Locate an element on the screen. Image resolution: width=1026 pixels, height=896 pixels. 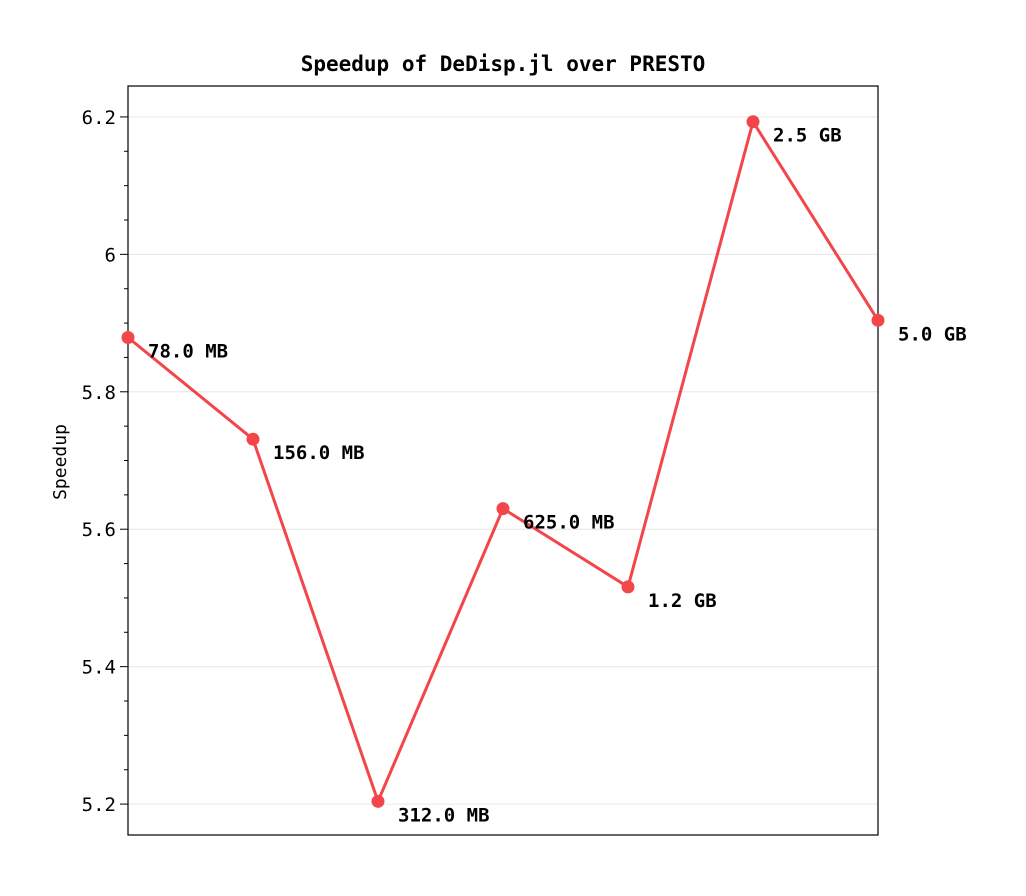
y-tick-label: 5.2 is located at coordinates (99, 805).